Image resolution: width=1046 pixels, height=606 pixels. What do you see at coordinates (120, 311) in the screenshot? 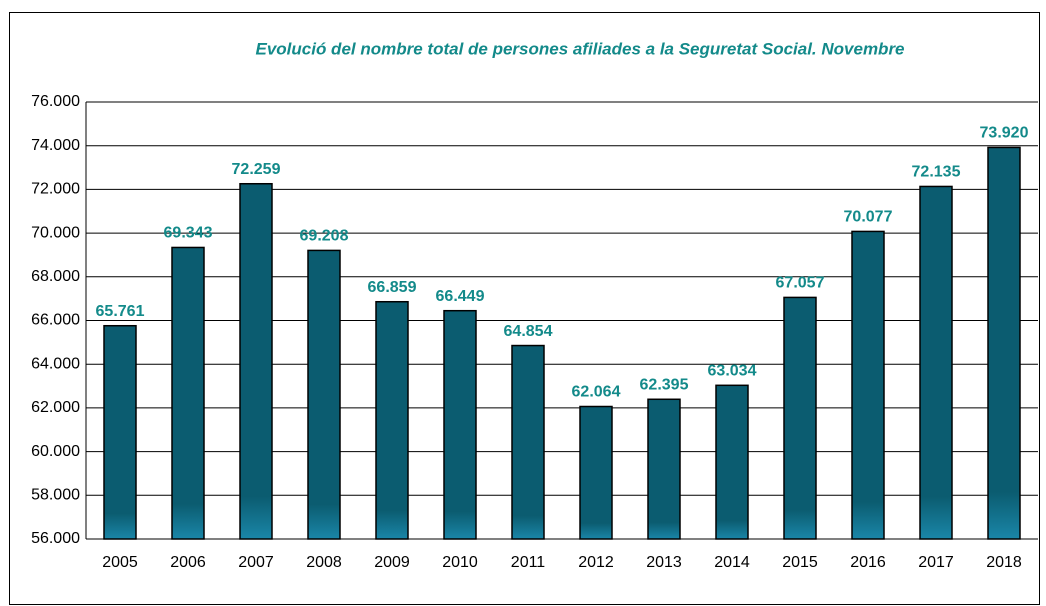
I see `value-label: 65.761` at bounding box center [120, 311].